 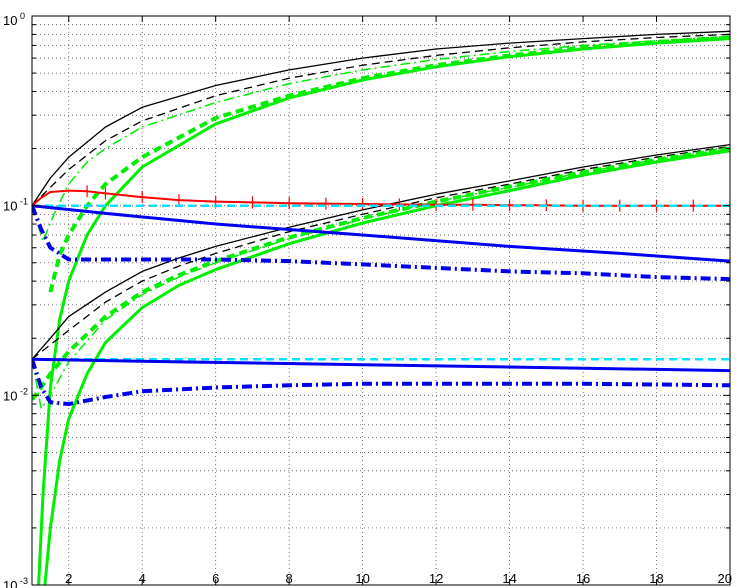 I want to click on y-tick-exponent: 0, so click(x=22, y=16).